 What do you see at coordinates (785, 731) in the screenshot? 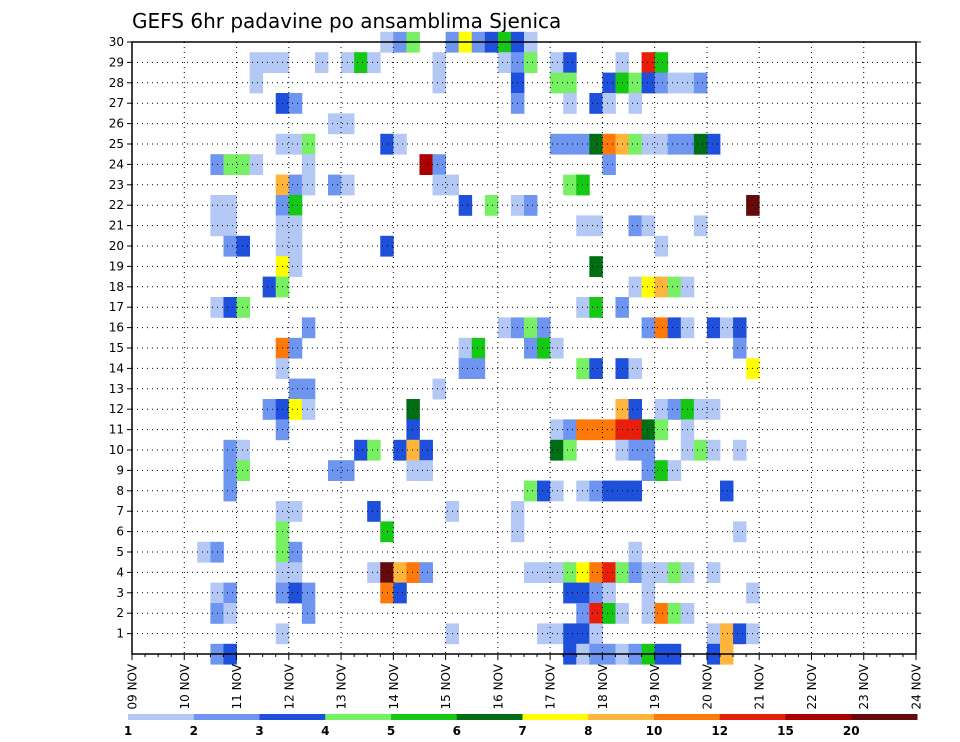
I see `legend-label: 15` at bounding box center [785, 731].